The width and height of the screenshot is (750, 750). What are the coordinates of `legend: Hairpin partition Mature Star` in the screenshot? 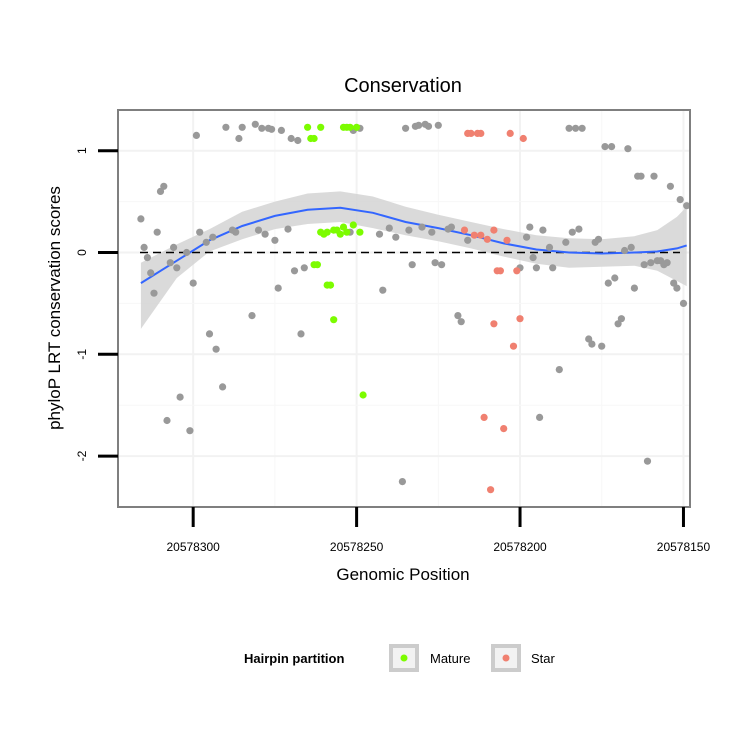 It's located at (400, 658).